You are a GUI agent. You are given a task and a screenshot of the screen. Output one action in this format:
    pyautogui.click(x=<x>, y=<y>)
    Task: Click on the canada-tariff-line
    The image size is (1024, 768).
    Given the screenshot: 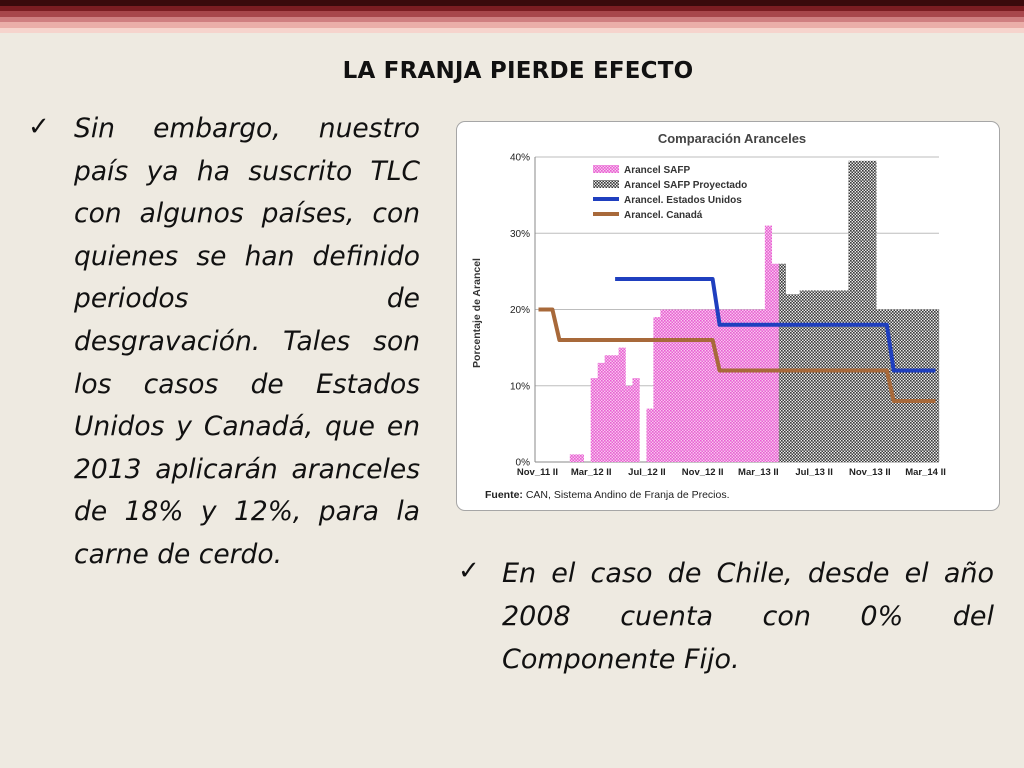 What is the action you would take?
    pyautogui.click(x=737, y=355)
    